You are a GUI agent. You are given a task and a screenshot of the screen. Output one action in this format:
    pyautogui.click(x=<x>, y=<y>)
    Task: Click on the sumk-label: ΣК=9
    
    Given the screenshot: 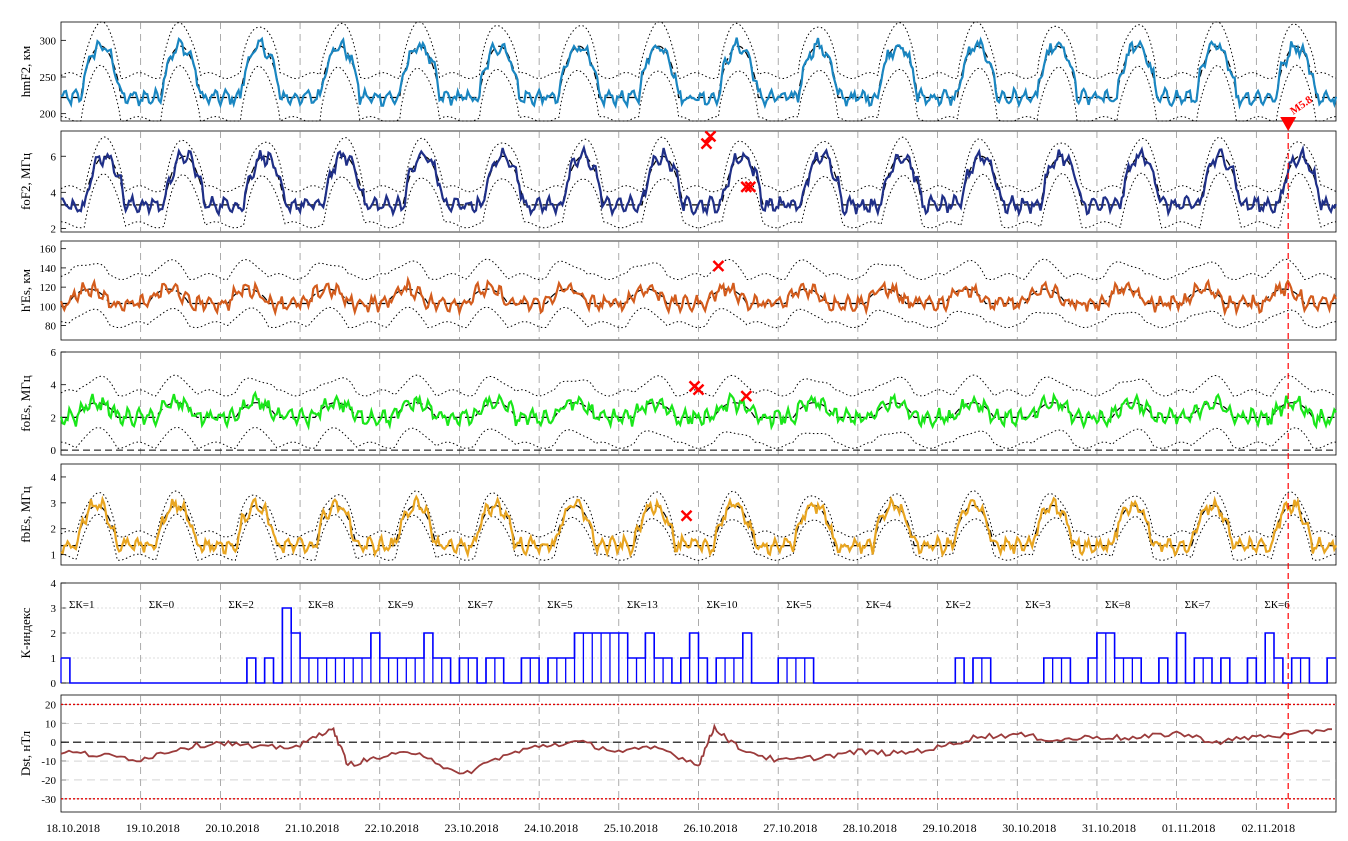 What is the action you would take?
    pyautogui.click(x=401, y=605)
    